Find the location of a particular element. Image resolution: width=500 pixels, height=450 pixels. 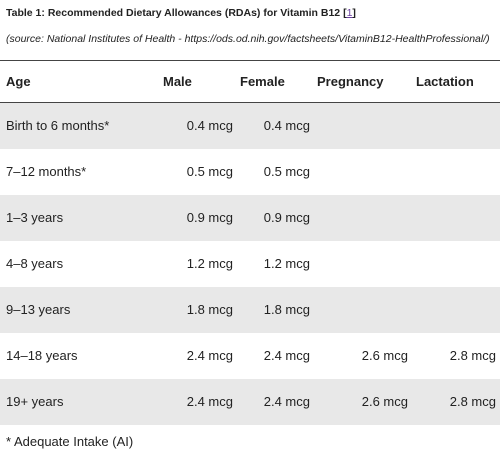

top-rule is located at coordinates (250, 60).